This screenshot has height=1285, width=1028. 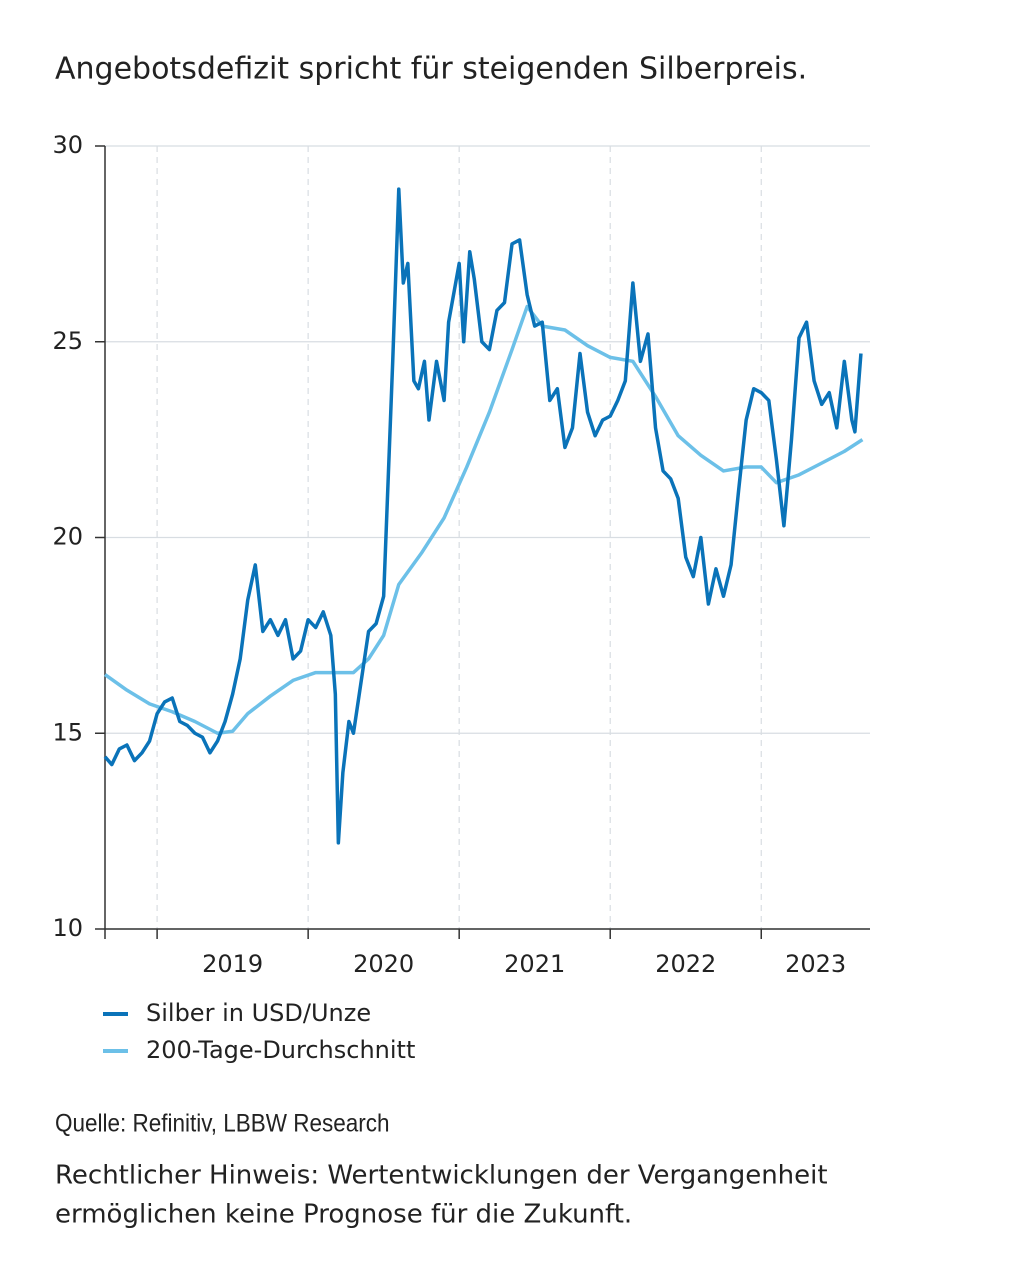 I want to click on y-tick-label: 25, so click(x=67, y=341).